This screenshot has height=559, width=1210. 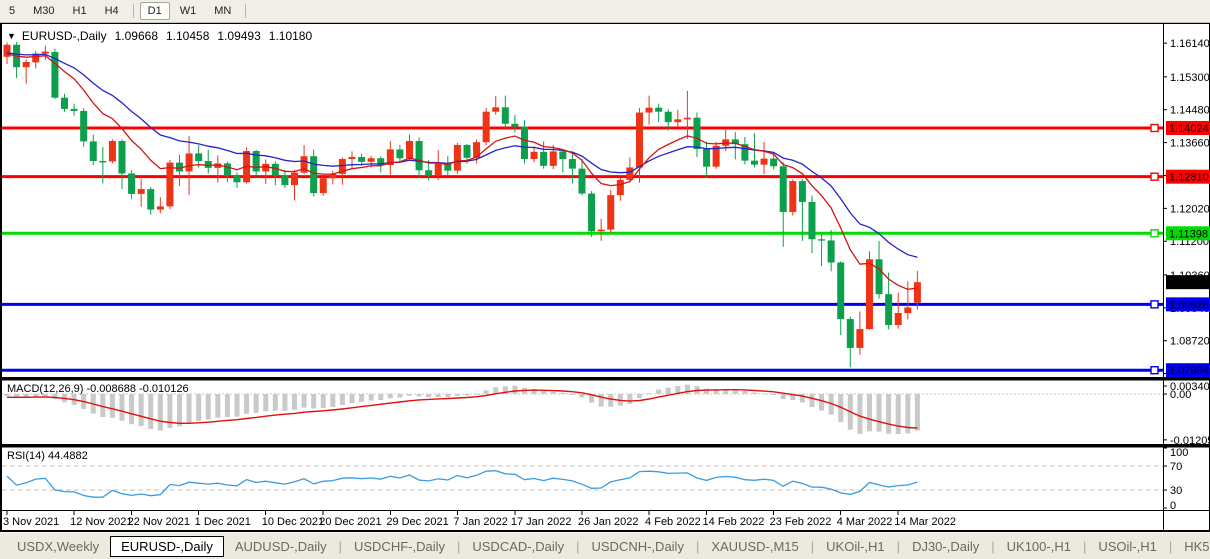 I want to click on svg-text: 1.07984, so click(x=1189, y=371).